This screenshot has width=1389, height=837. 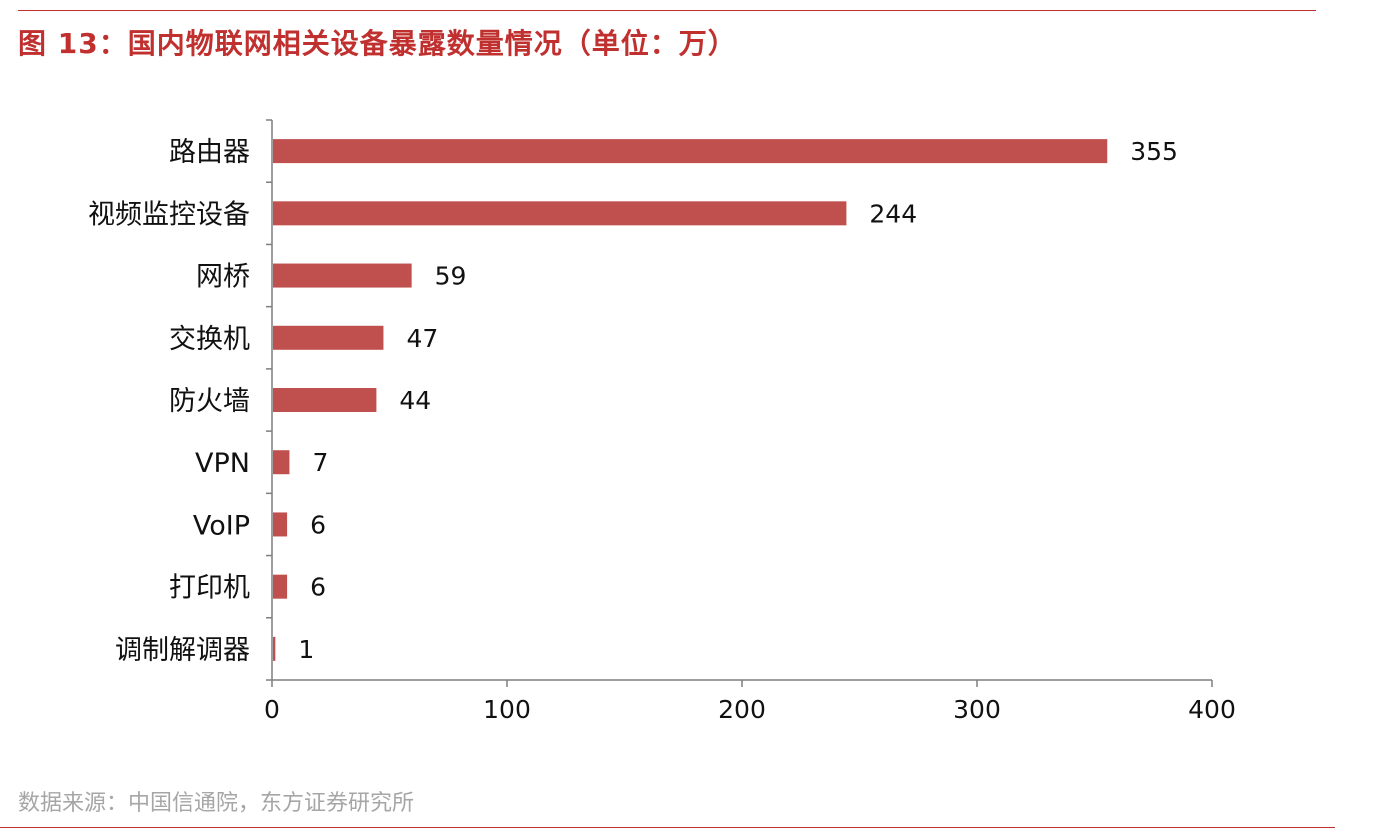 What do you see at coordinates (209, 401) in the screenshot?
I see `category-label: 防火墙` at bounding box center [209, 401].